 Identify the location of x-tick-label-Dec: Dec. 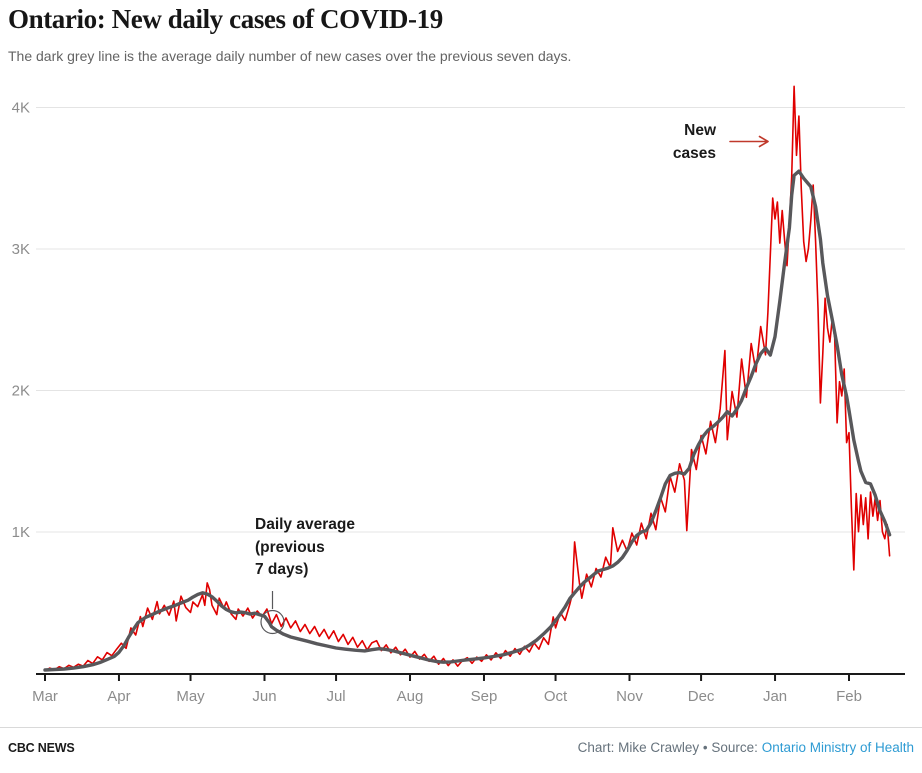
(701, 696).